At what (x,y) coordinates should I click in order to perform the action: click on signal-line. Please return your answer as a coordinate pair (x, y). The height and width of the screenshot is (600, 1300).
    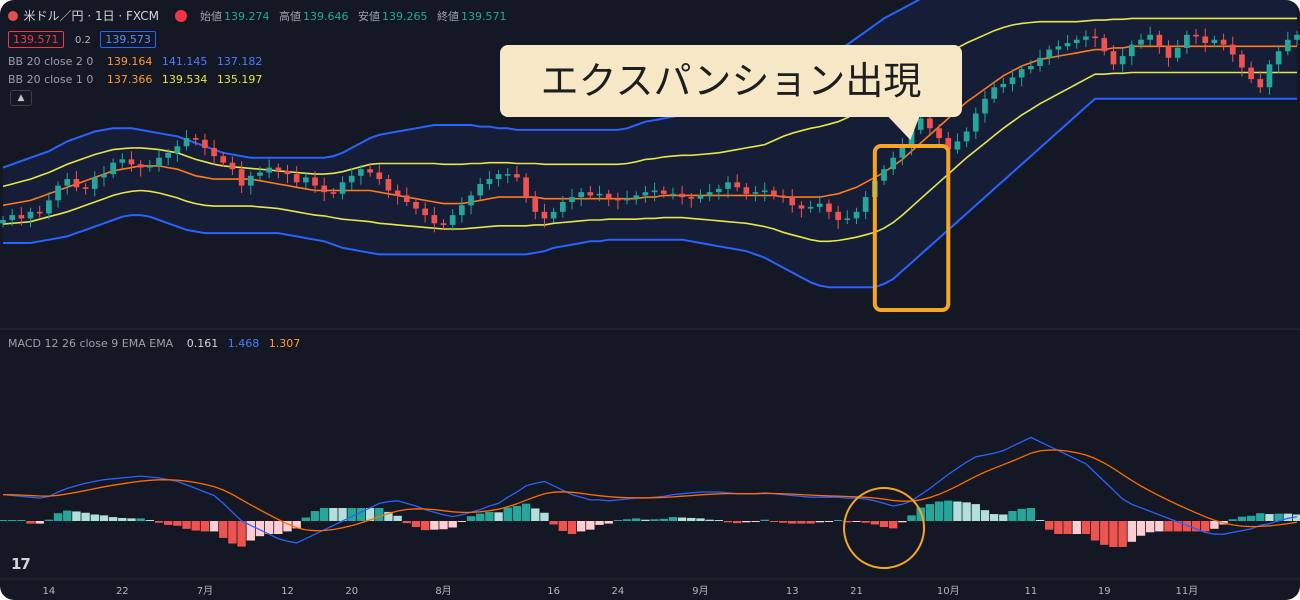
    Looking at the image, I should click on (650, 490).